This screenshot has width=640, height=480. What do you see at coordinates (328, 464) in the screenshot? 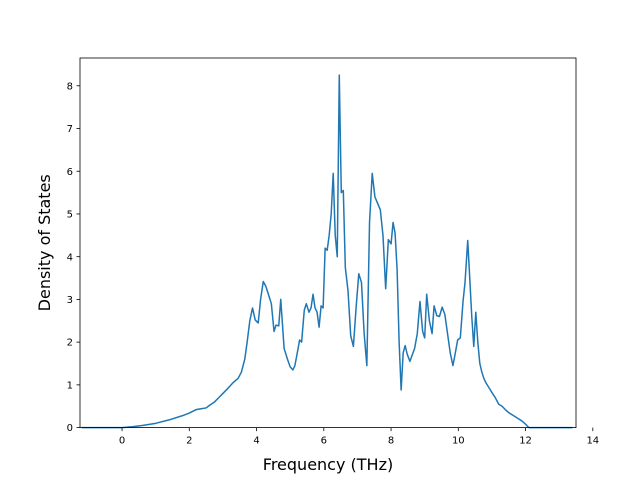
I see `x-axis-label: Frequency (THz)` at bounding box center [328, 464].